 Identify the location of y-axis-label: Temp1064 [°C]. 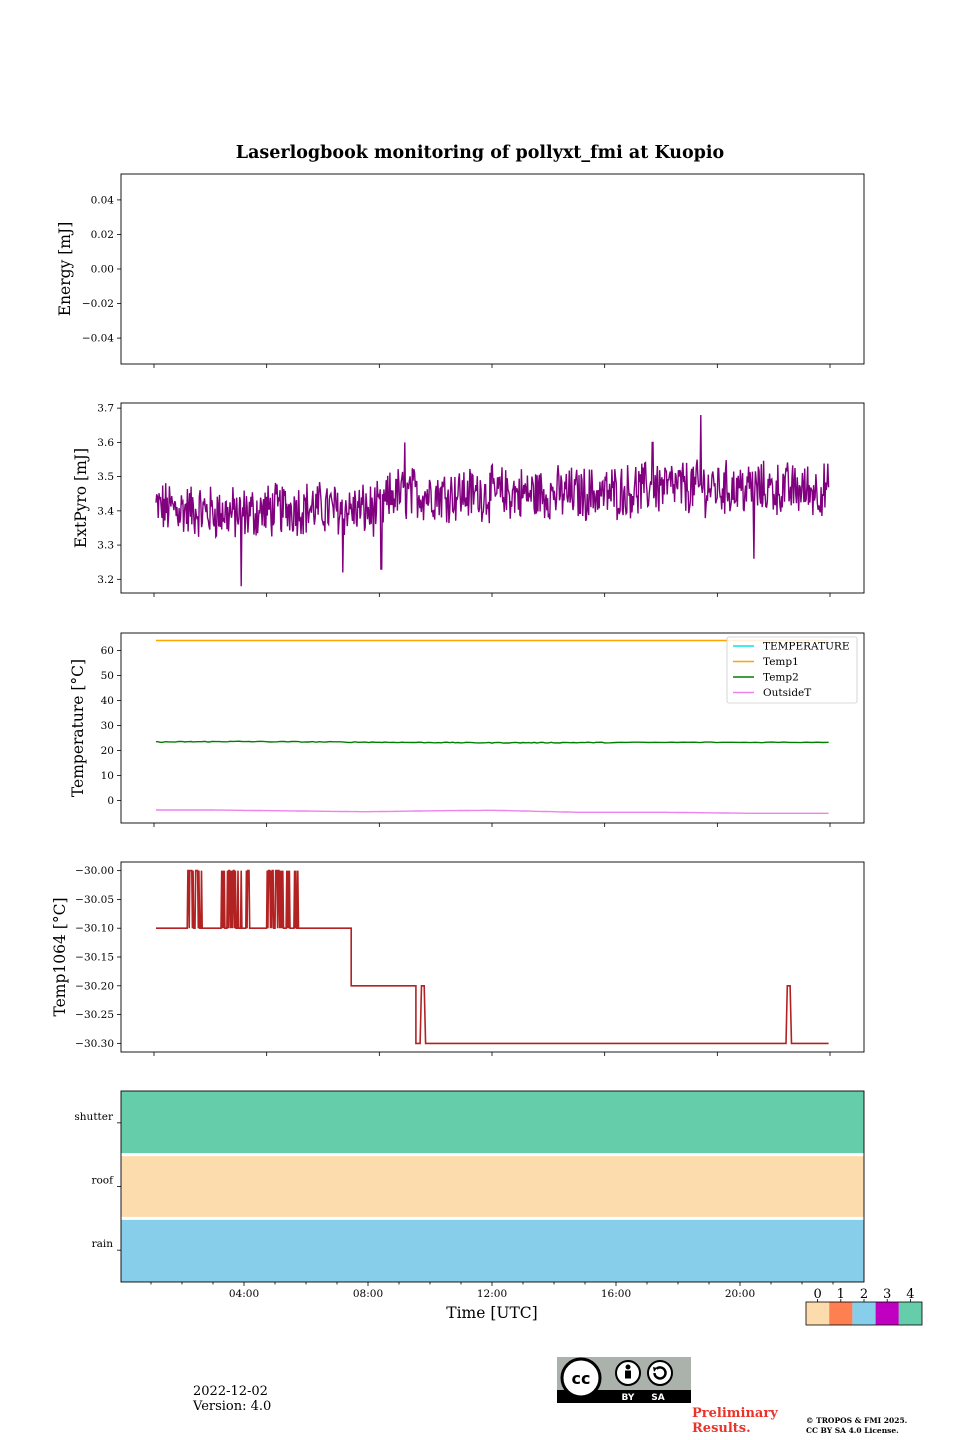
(60, 956).